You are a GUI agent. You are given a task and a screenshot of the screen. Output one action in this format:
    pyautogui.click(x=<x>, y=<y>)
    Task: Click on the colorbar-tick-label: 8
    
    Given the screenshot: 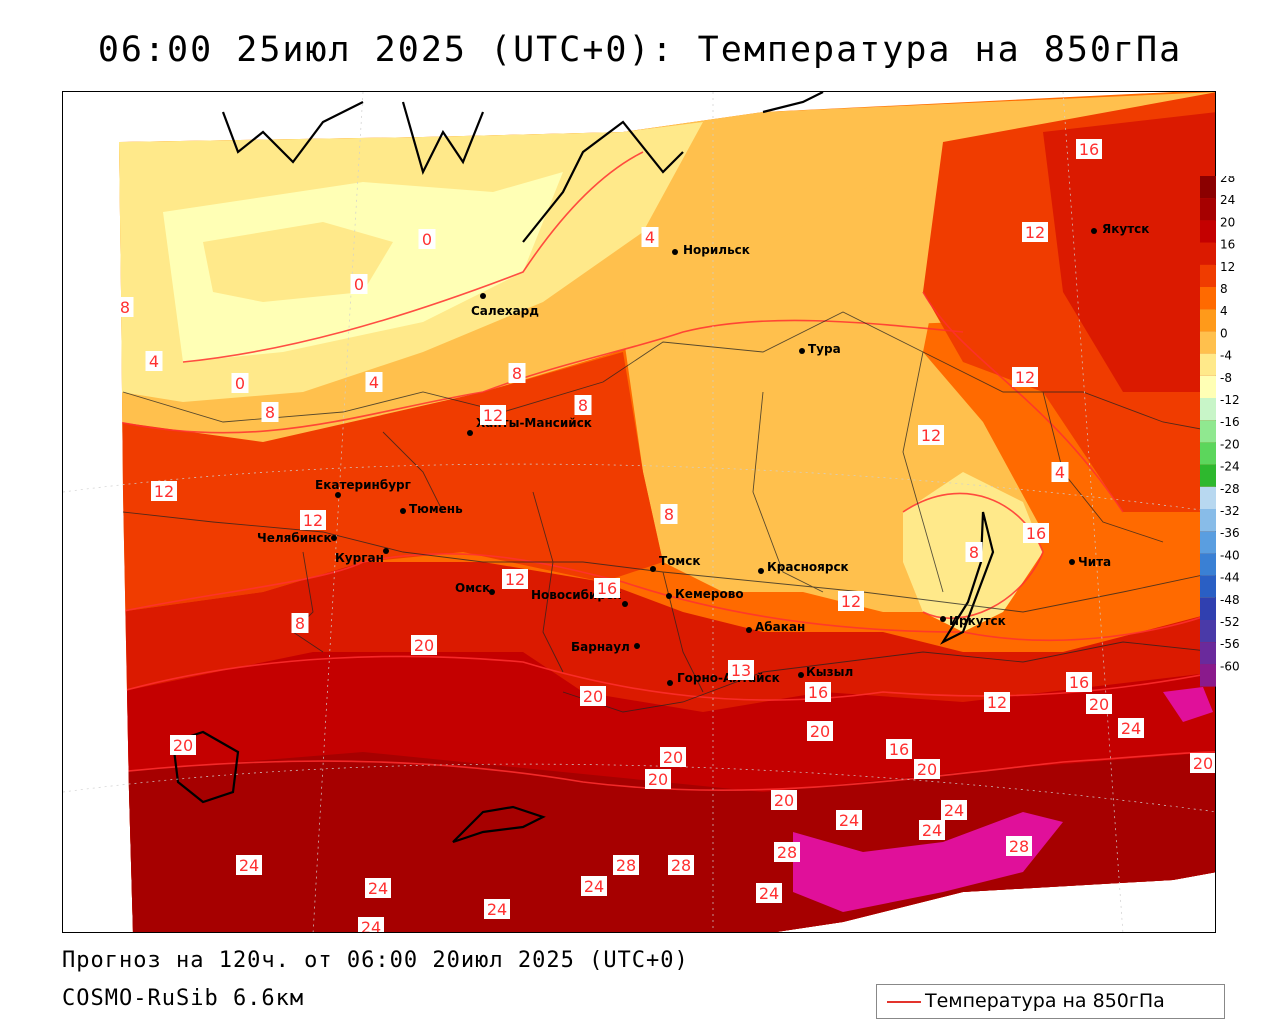 What is the action you would take?
    pyautogui.click(x=1224, y=289)
    